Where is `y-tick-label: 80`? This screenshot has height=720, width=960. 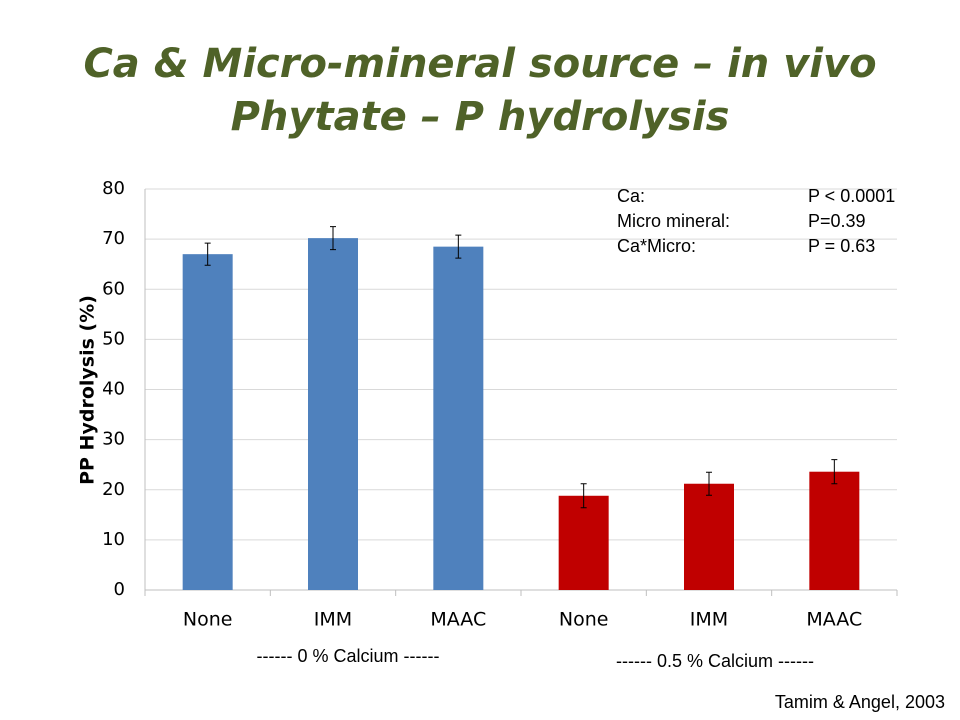
y-tick-label: 80 is located at coordinates (113, 188).